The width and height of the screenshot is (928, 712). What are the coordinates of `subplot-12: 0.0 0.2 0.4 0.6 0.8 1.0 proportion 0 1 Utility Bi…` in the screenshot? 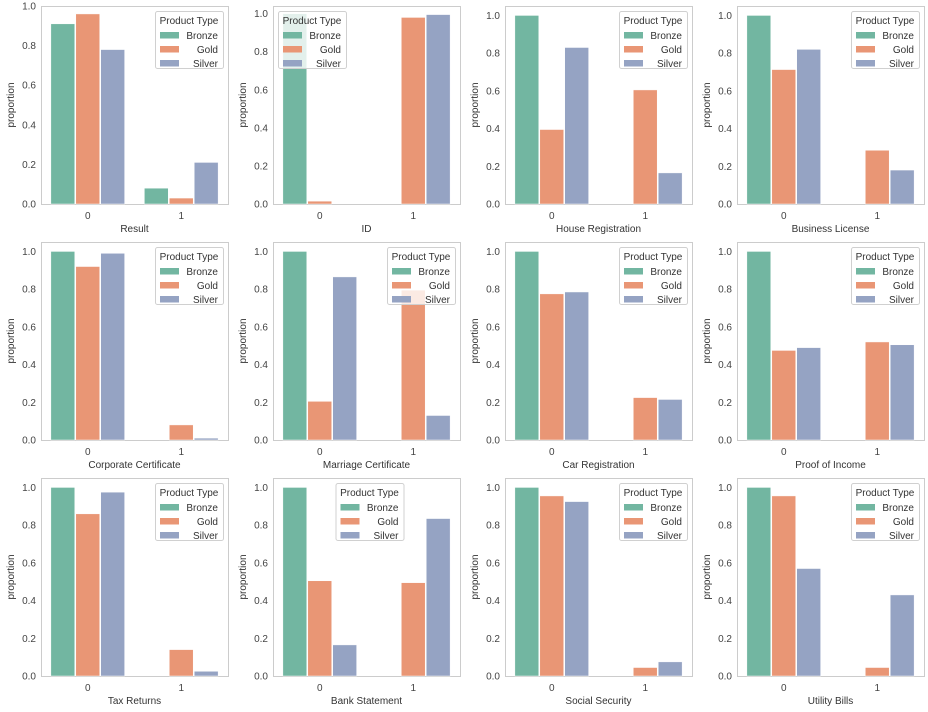 It's located at (813, 592).